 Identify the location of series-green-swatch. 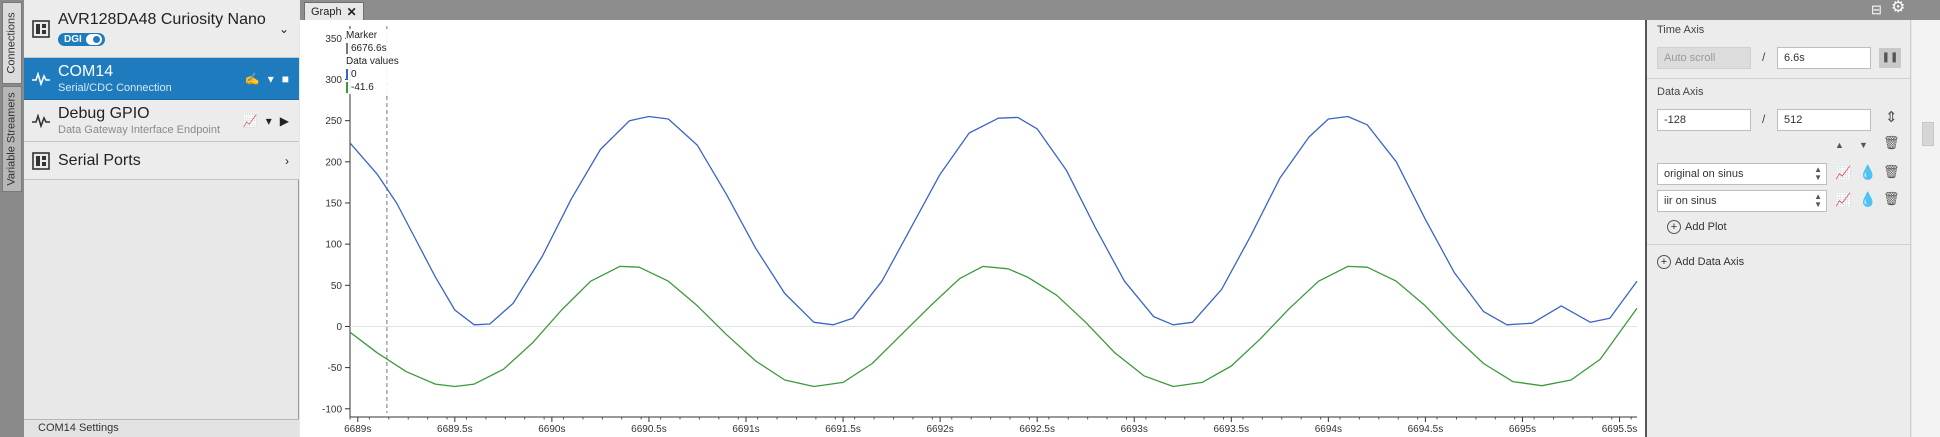
(347, 87).